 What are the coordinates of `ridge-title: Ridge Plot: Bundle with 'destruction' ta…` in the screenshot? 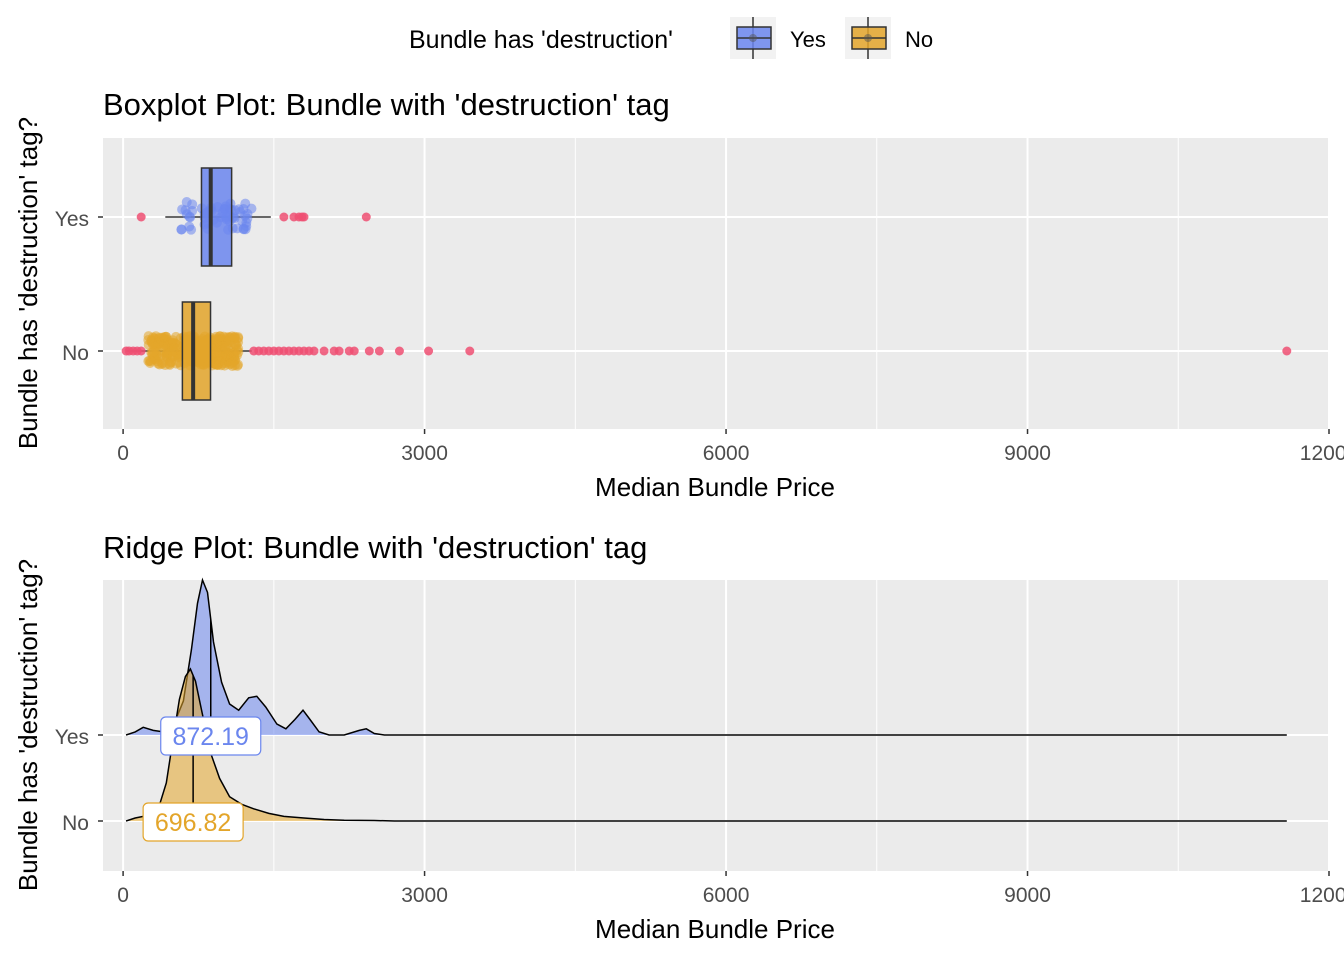 It's located at (375, 547).